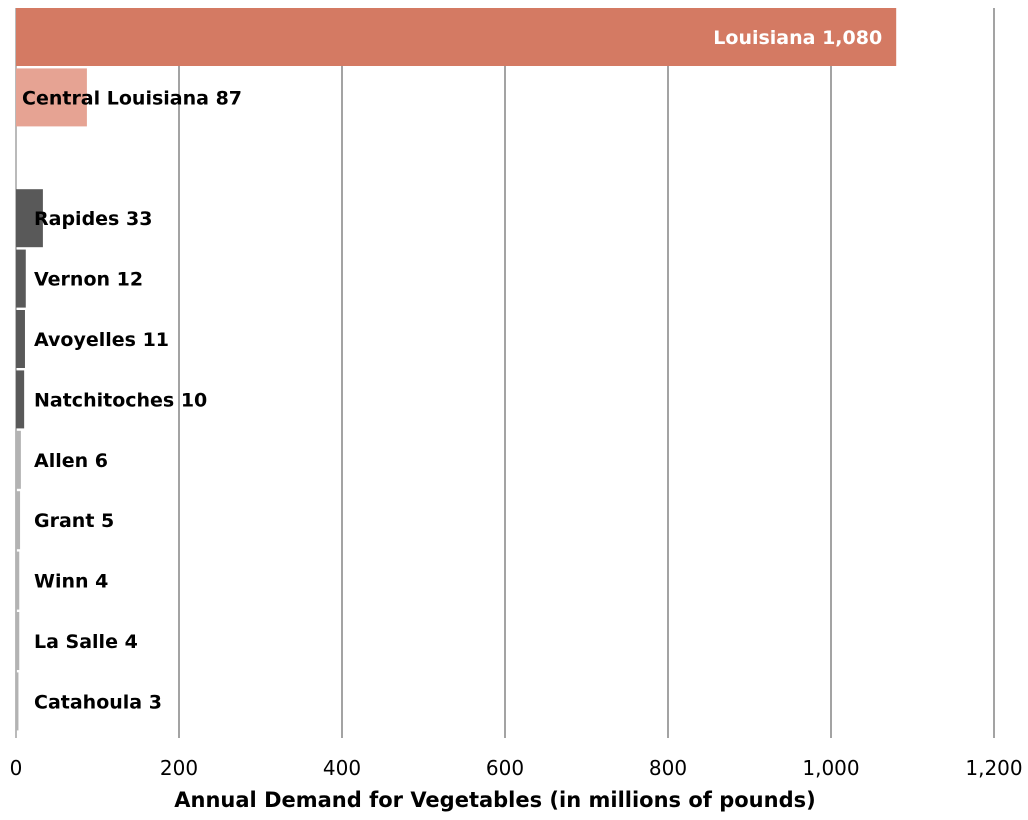 The height and width of the screenshot is (820, 1028). What do you see at coordinates (16, 768) in the screenshot?
I see `x-tick-label: 0` at bounding box center [16, 768].